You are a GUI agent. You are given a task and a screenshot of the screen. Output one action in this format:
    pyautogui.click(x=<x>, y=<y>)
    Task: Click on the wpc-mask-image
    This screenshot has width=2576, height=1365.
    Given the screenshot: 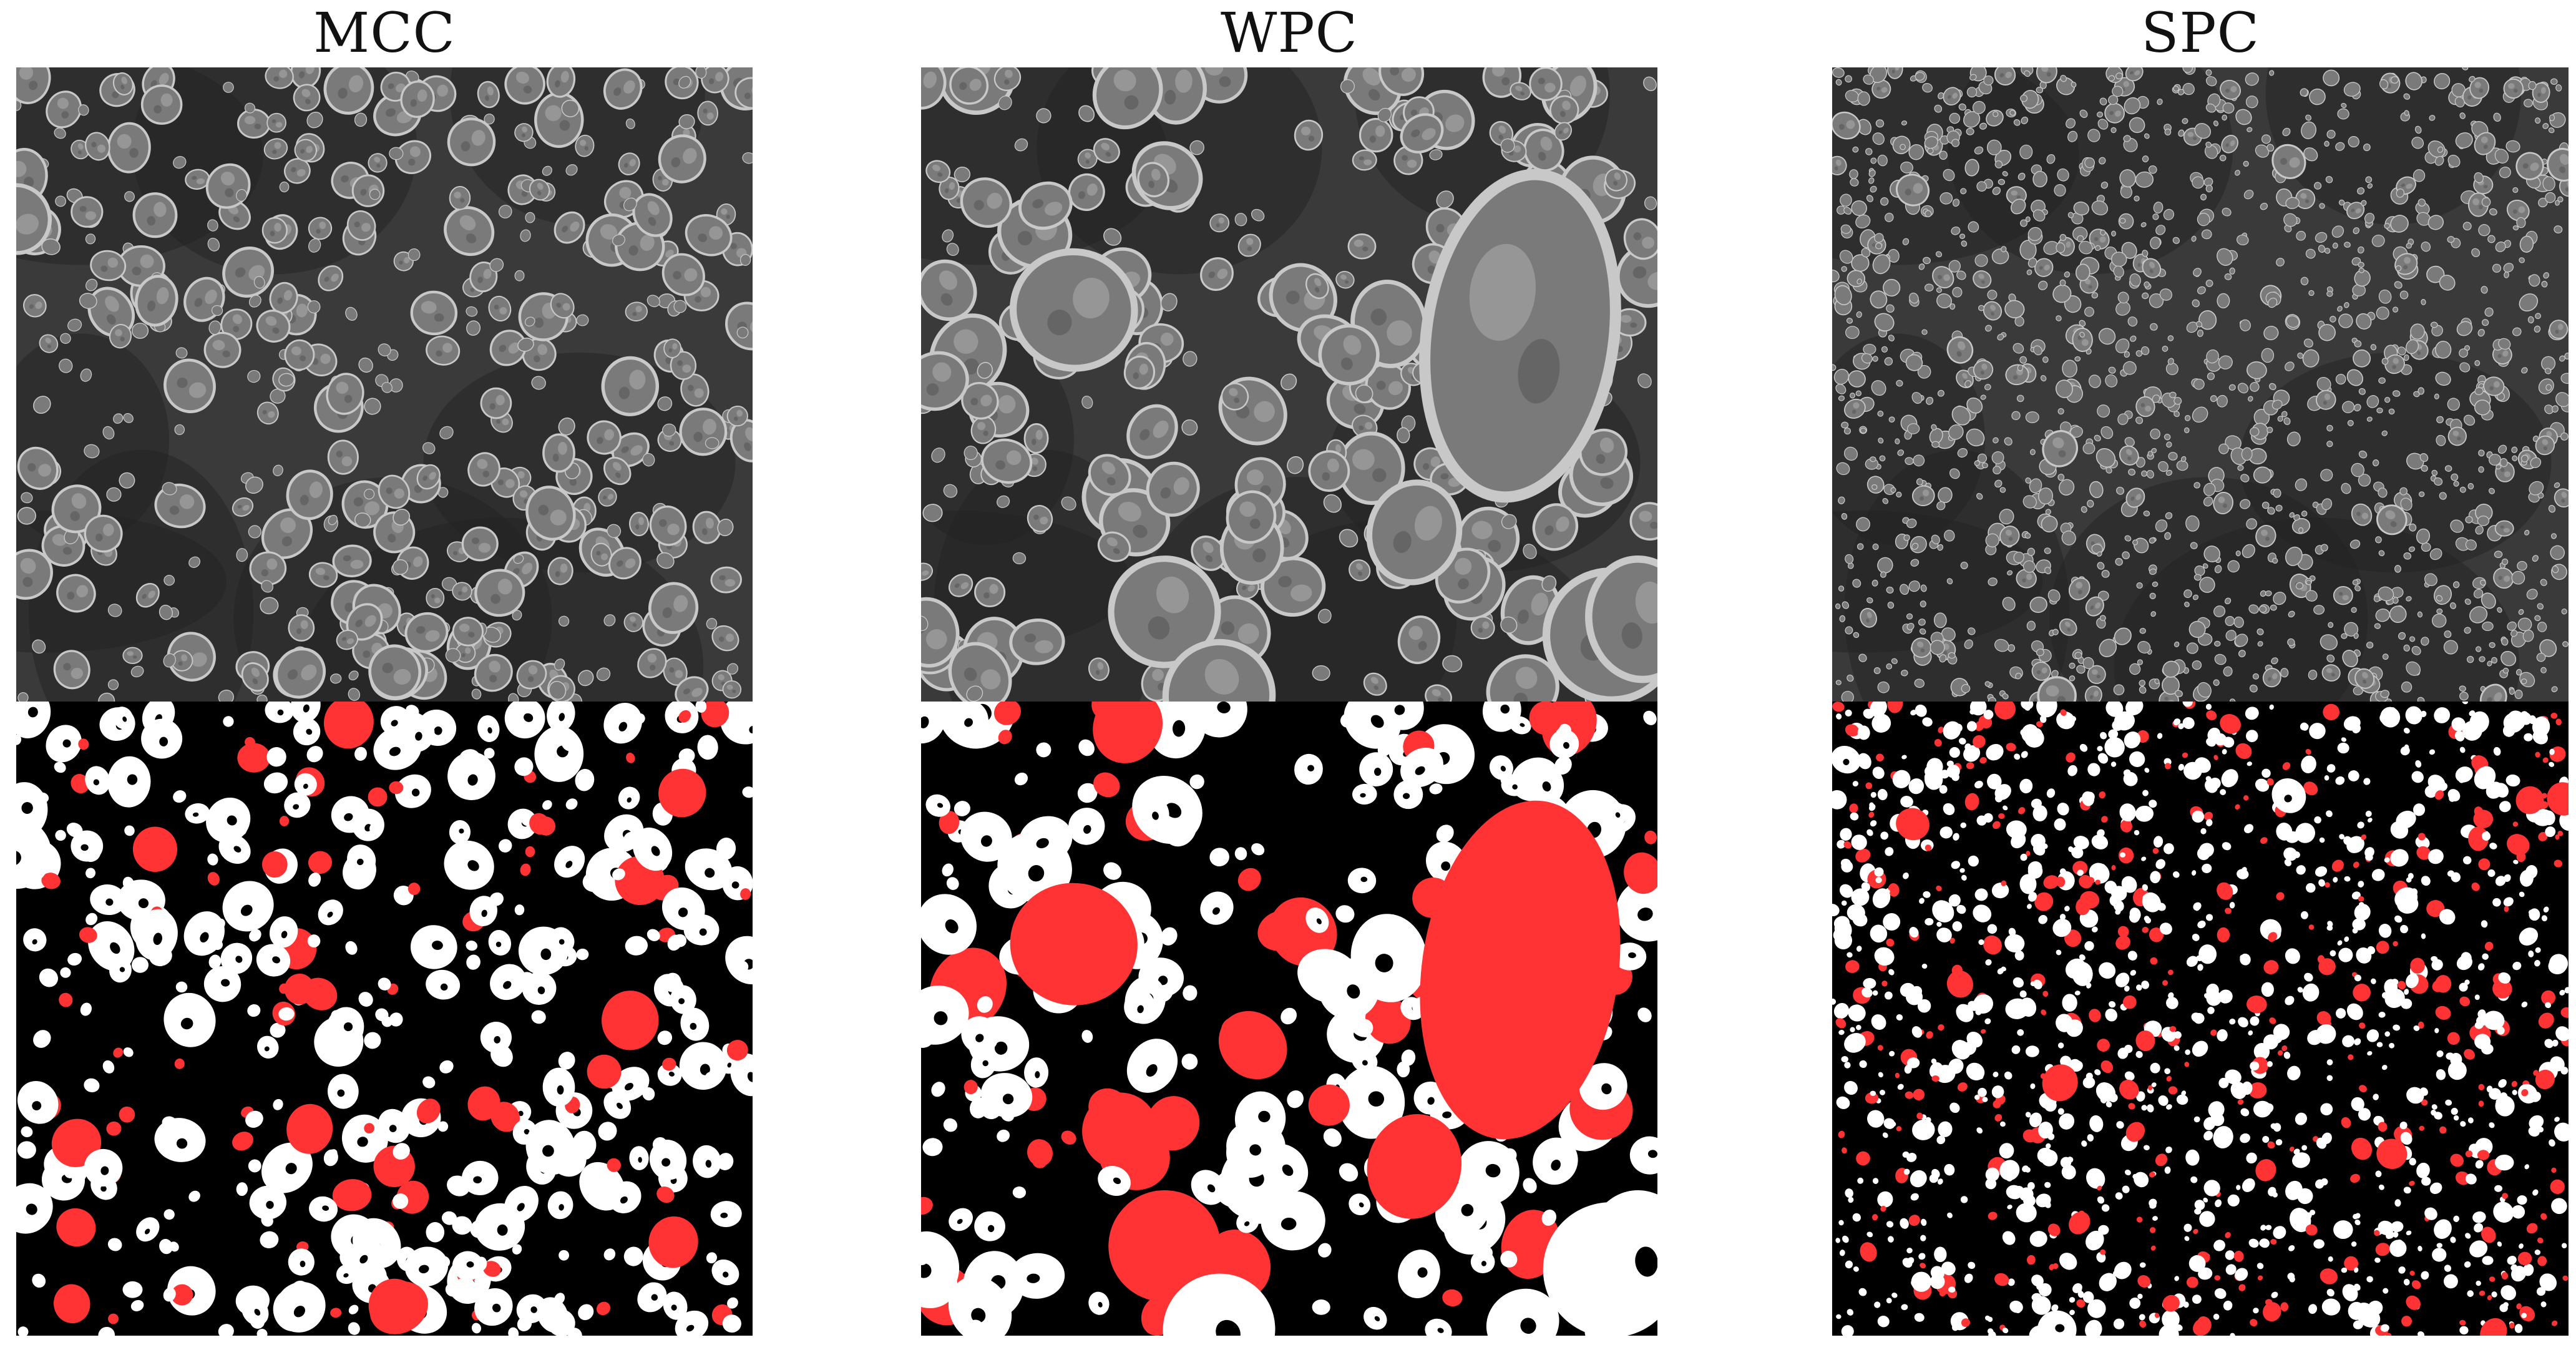 What is the action you would take?
    pyautogui.click(x=1289, y=1019)
    